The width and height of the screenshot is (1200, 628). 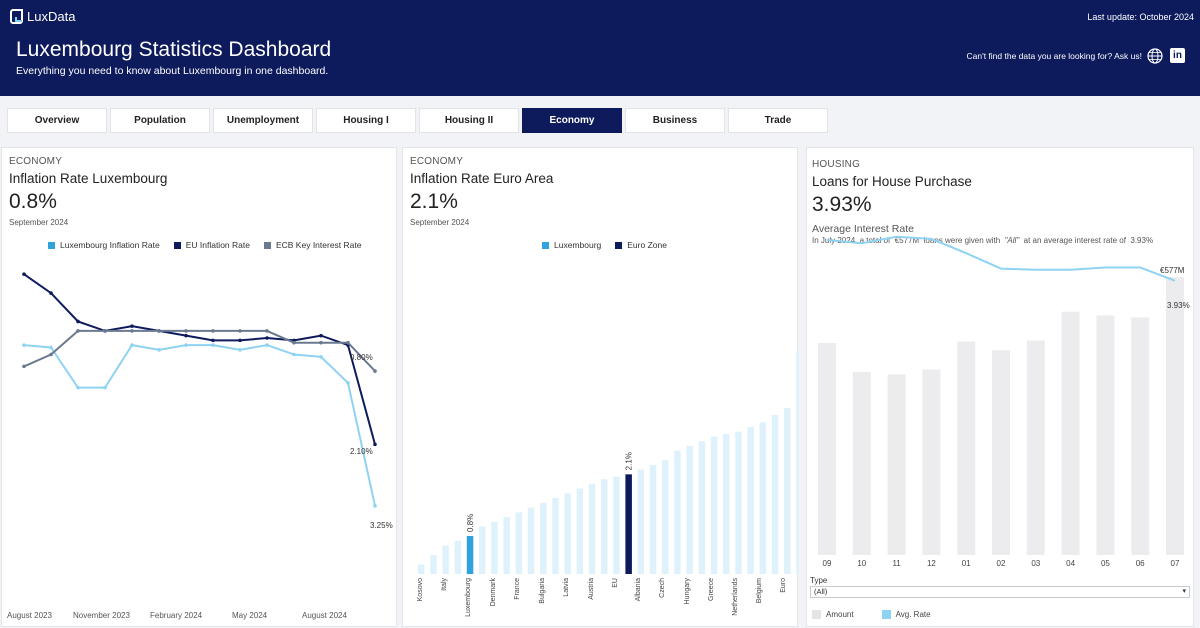 What do you see at coordinates (517, 589) in the screenshot?
I see `x-tick-label: France` at bounding box center [517, 589].